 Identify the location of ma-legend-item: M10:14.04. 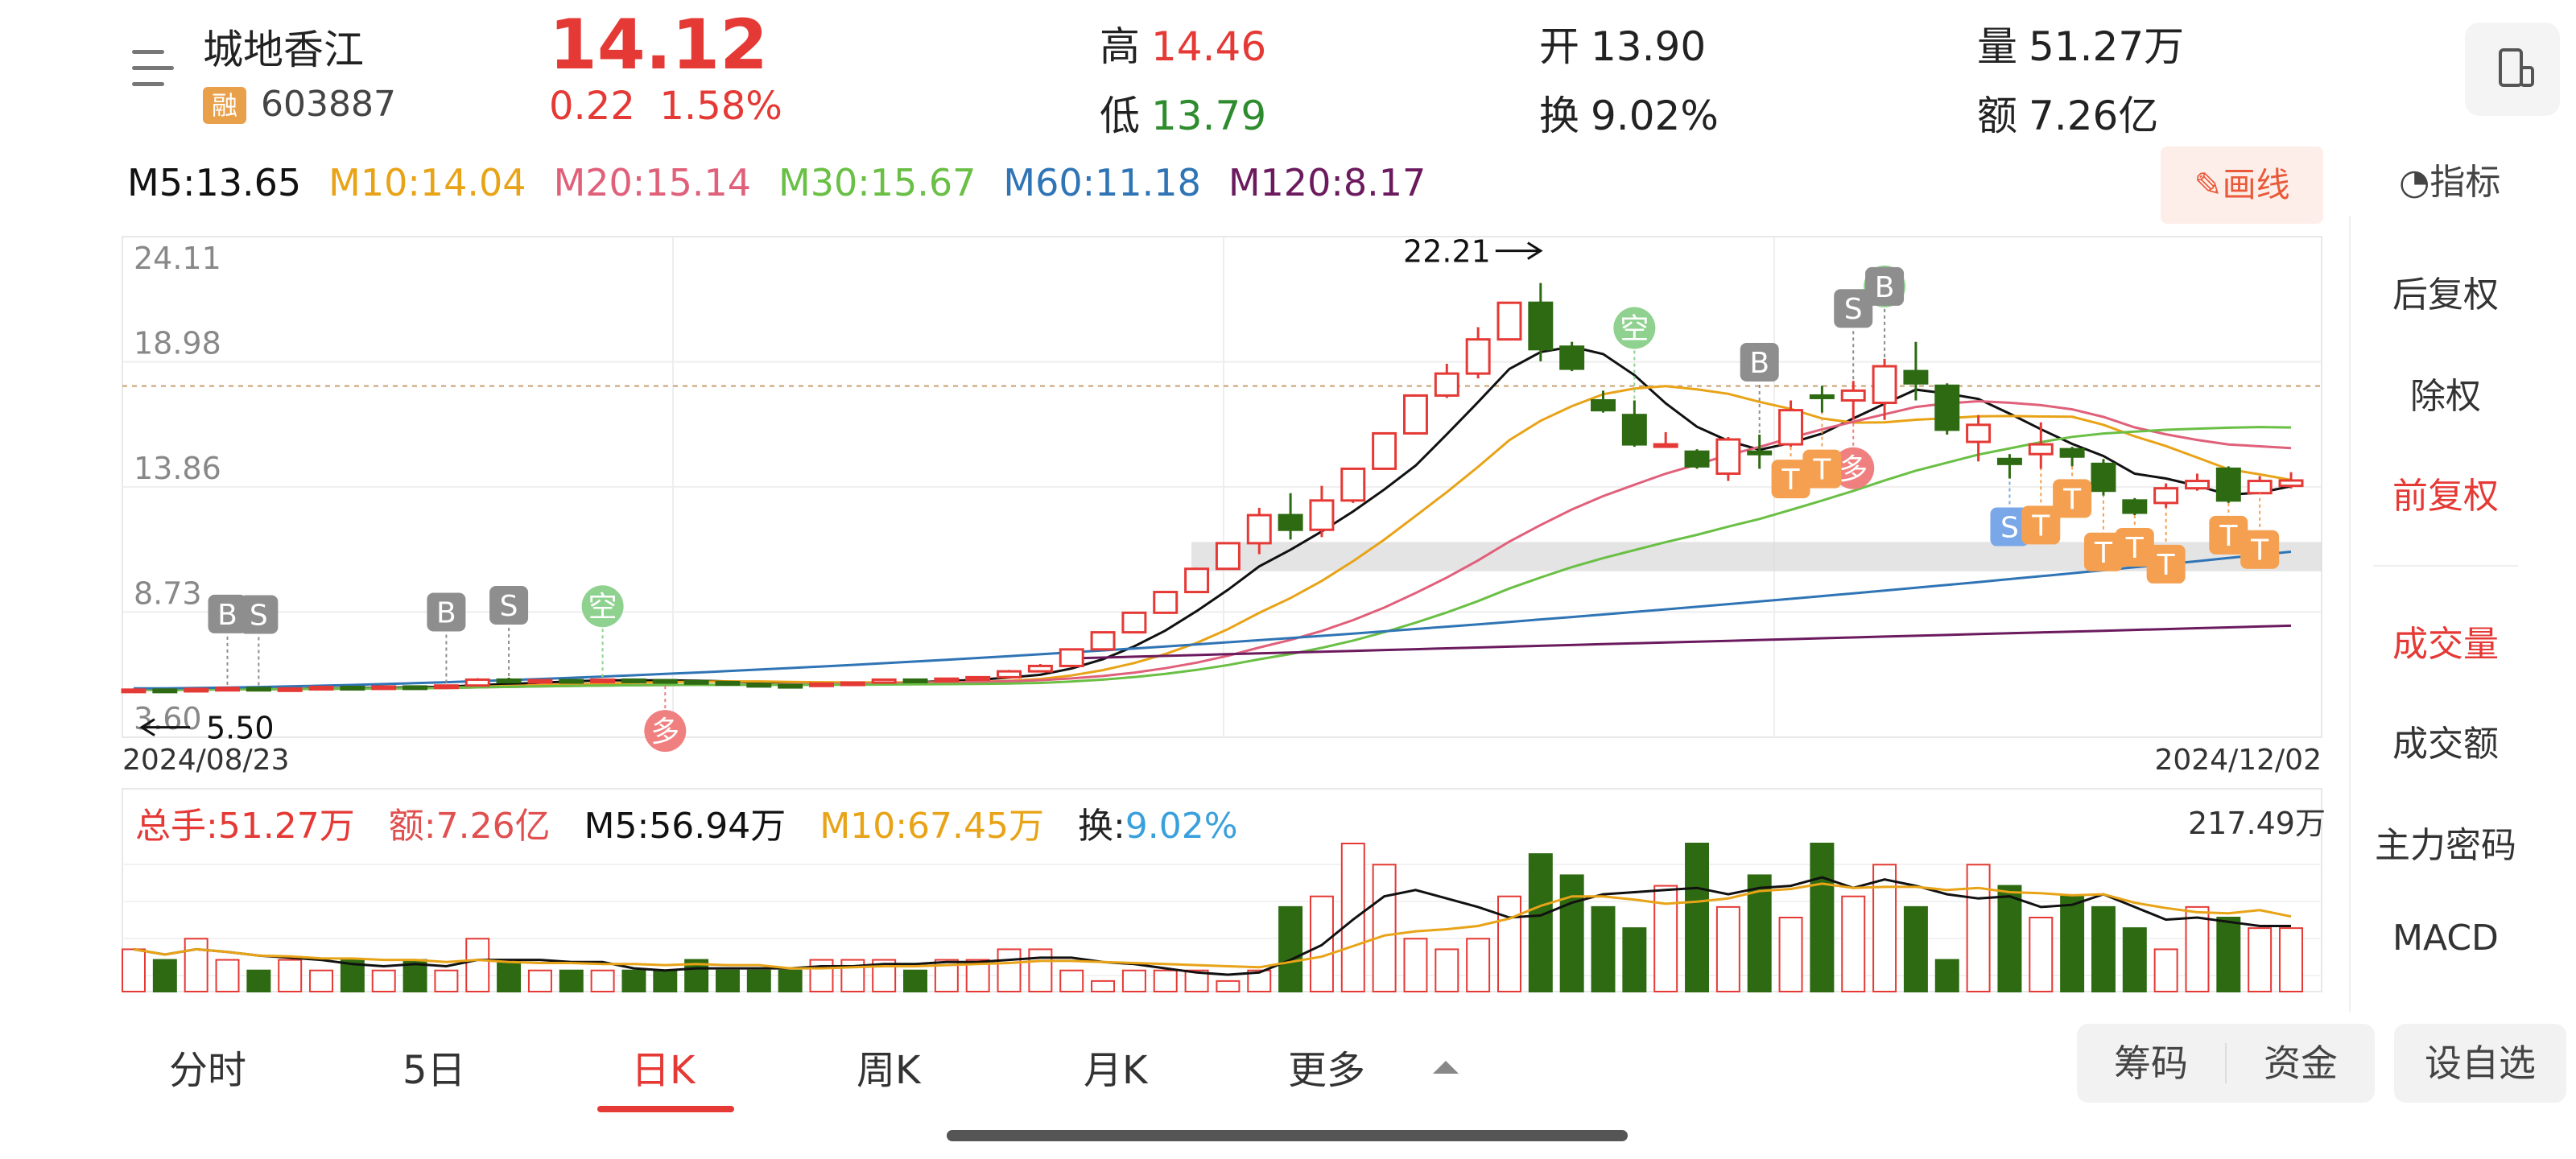
(427, 182).